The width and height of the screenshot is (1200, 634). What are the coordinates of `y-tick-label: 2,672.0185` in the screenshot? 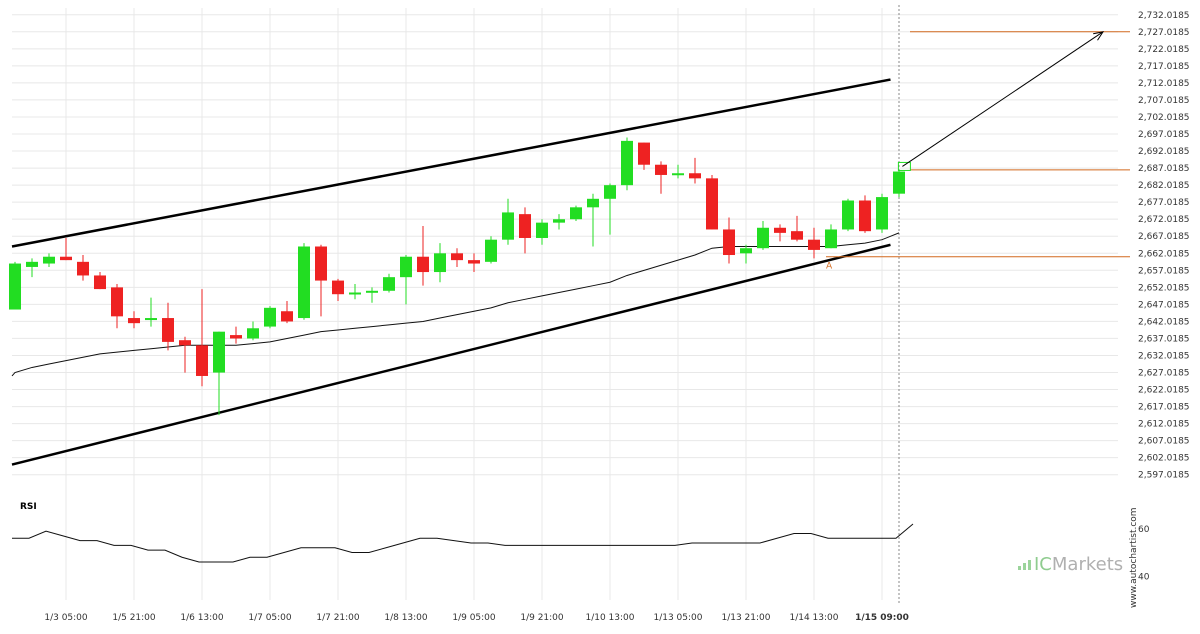 It's located at (1164, 220).